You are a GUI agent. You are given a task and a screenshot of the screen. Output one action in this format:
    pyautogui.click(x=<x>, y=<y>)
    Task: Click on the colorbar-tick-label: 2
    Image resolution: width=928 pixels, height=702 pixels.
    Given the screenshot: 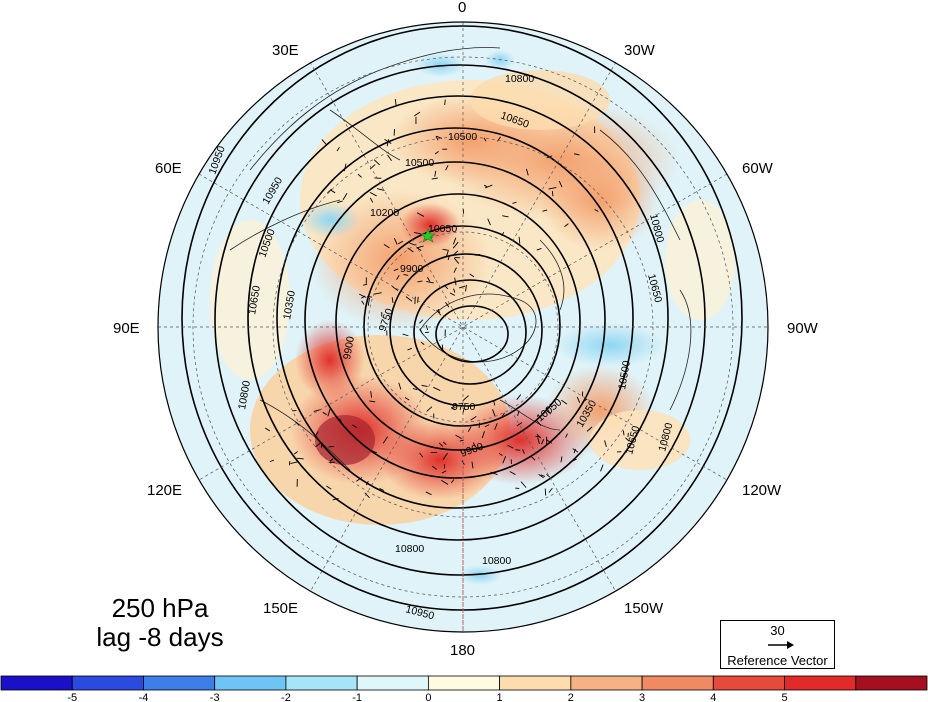 What is the action you would take?
    pyautogui.click(x=571, y=697)
    